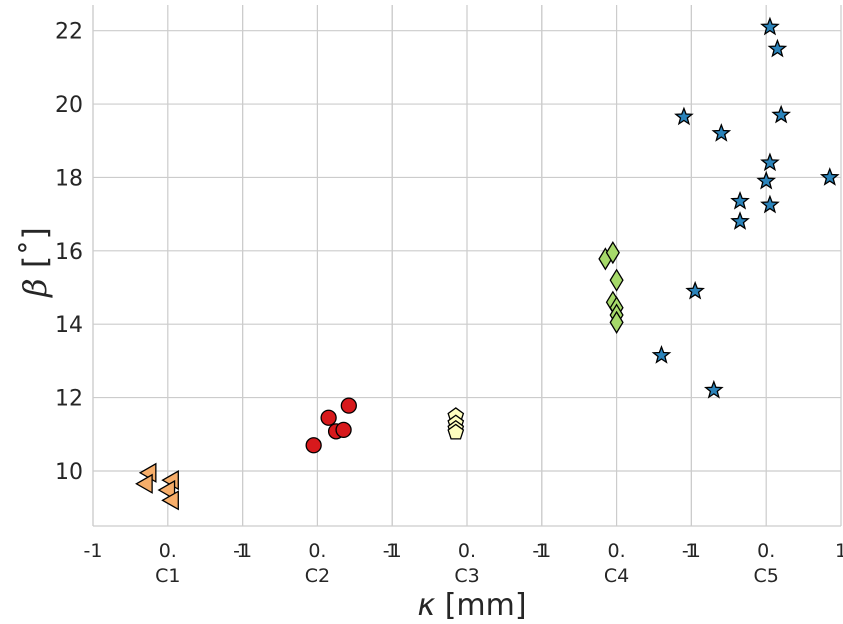  What do you see at coordinates (69, 32) in the screenshot?
I see `y-tick-label: 22` at bounding box center [69, 32].